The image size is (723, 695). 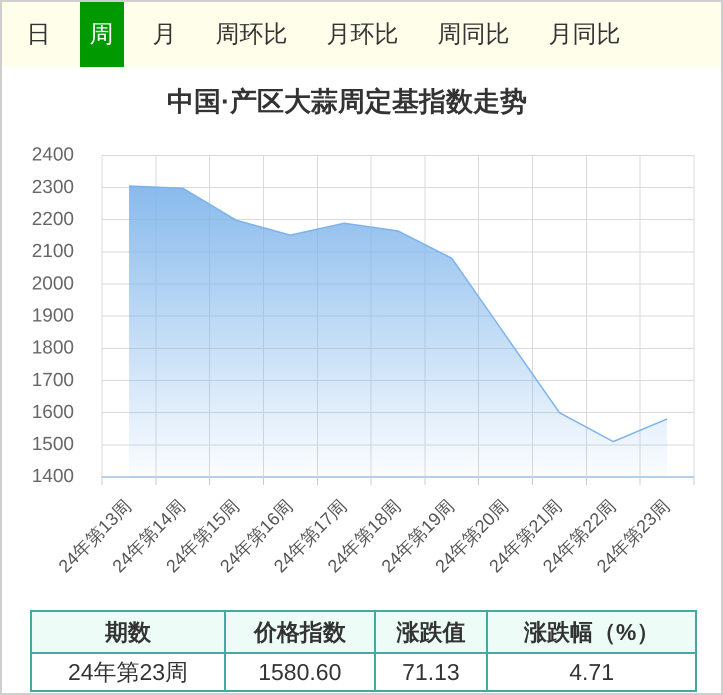 I want to click on text: 月环比, so click(x=363, y=35).